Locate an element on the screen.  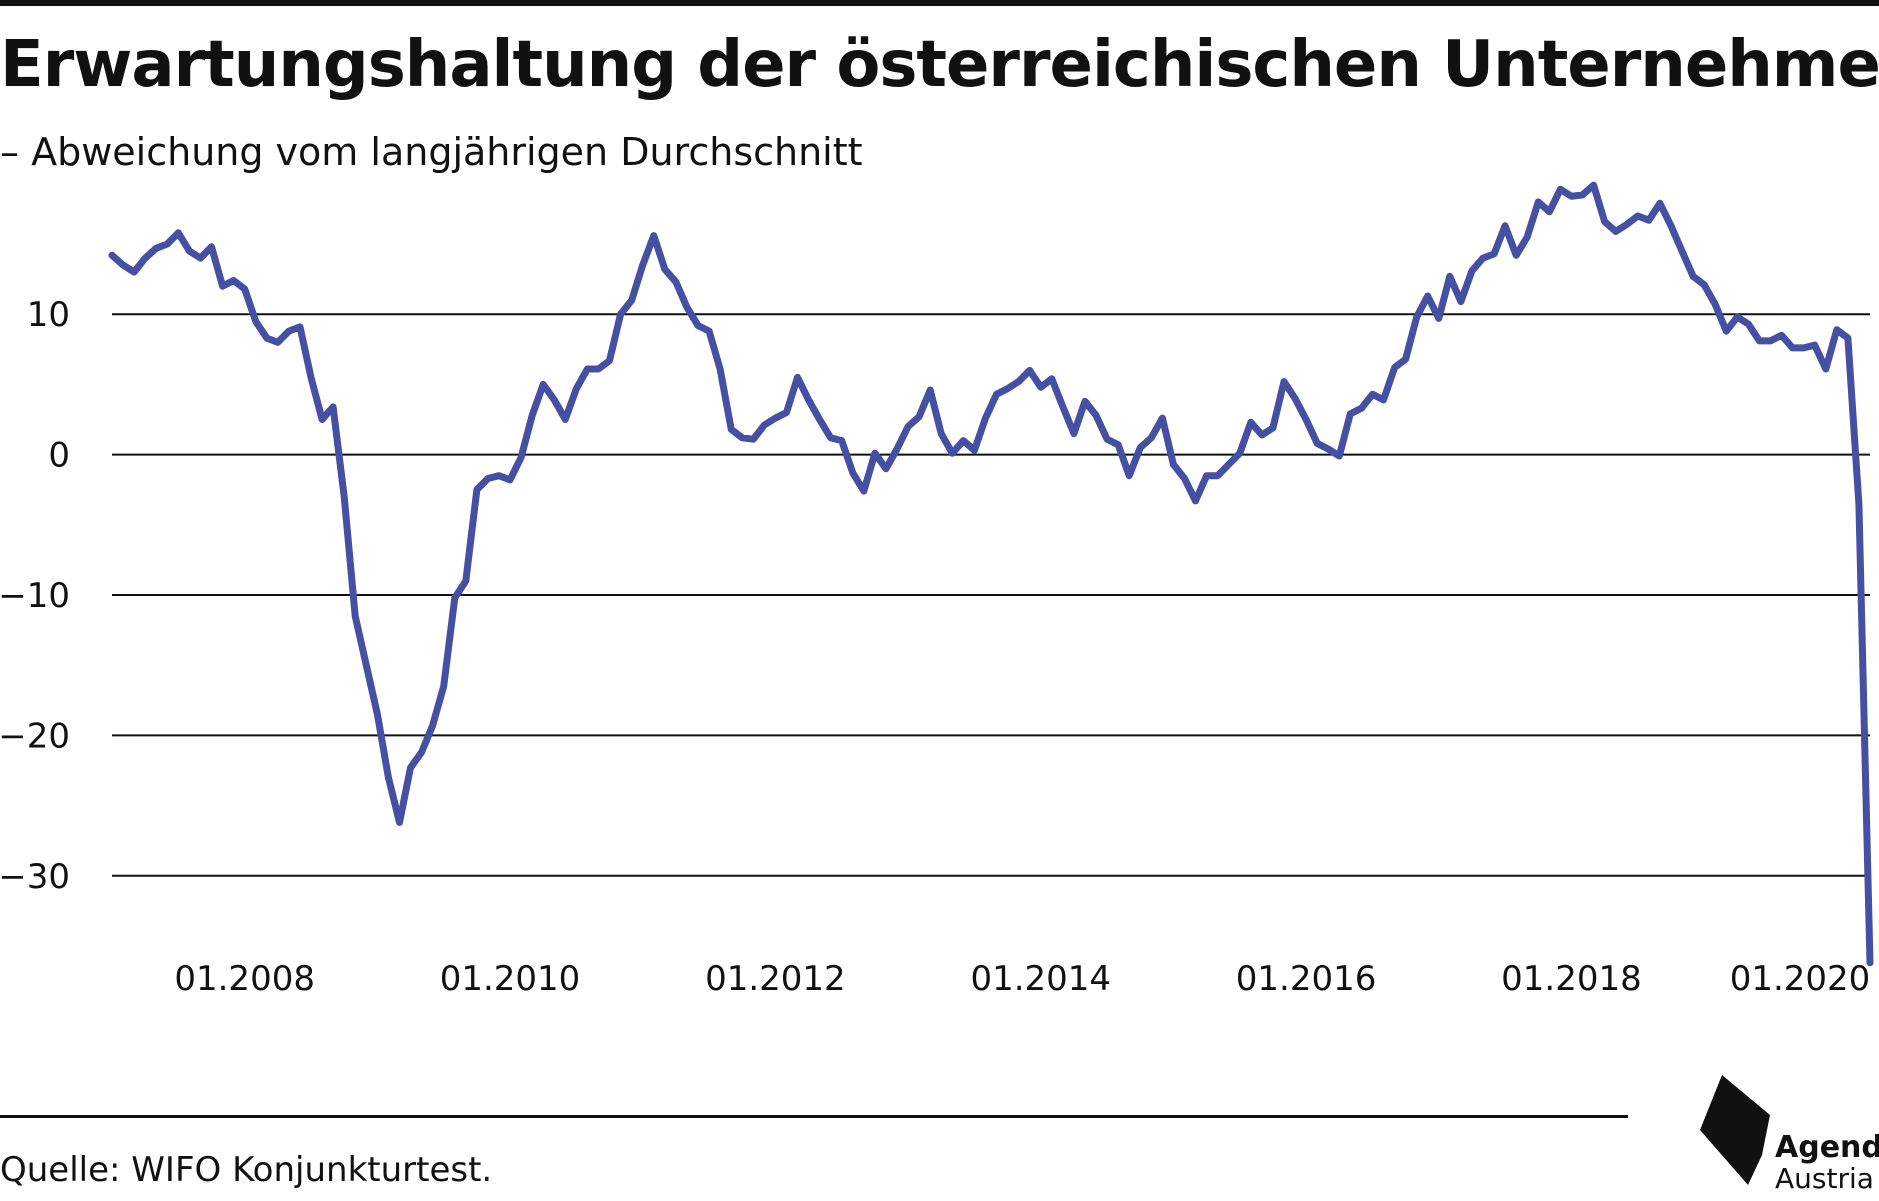
y-tick-label: −10 is located at coordinates (35, 596).